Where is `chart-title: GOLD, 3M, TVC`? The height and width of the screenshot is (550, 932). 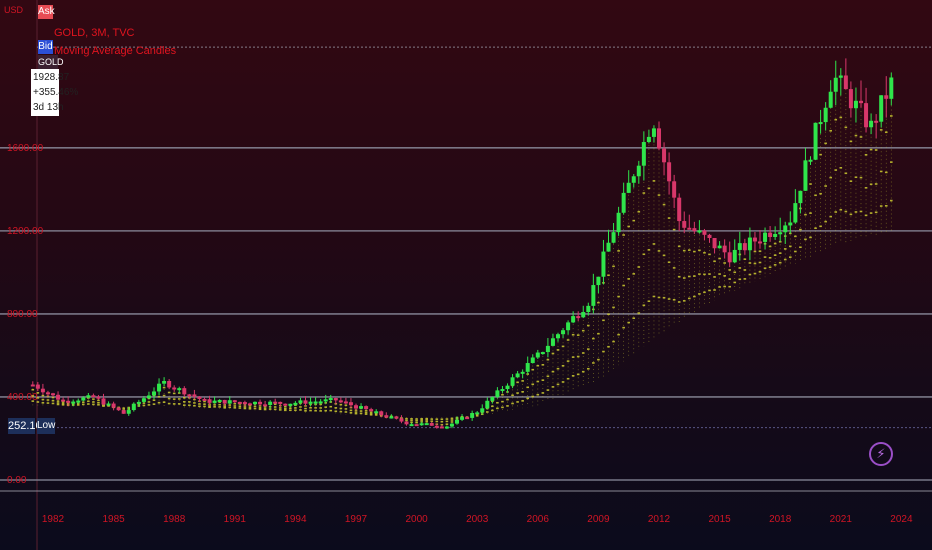 chart-title: GOLD, 3M, TVC is located at coordinates (94, 33).